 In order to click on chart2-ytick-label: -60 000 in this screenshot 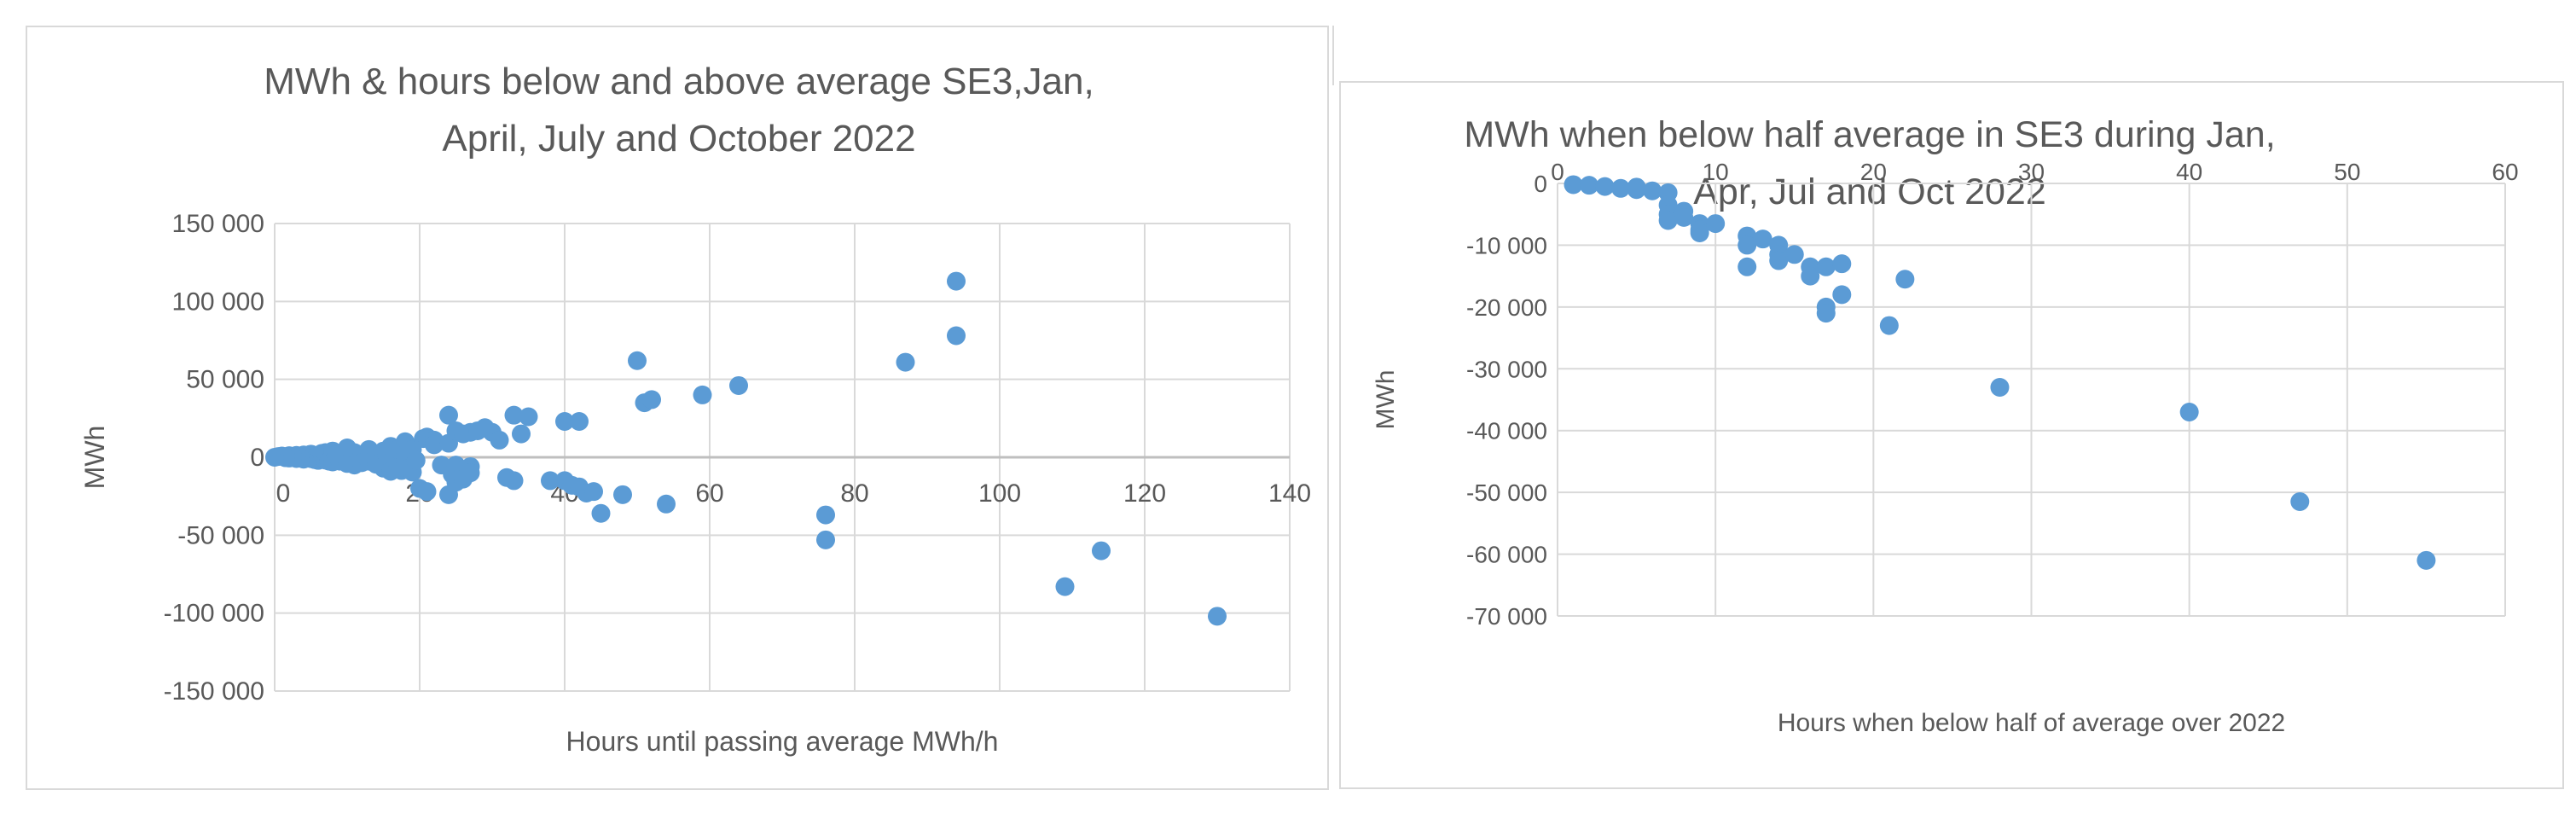, I will do `click(1506, 555)`.